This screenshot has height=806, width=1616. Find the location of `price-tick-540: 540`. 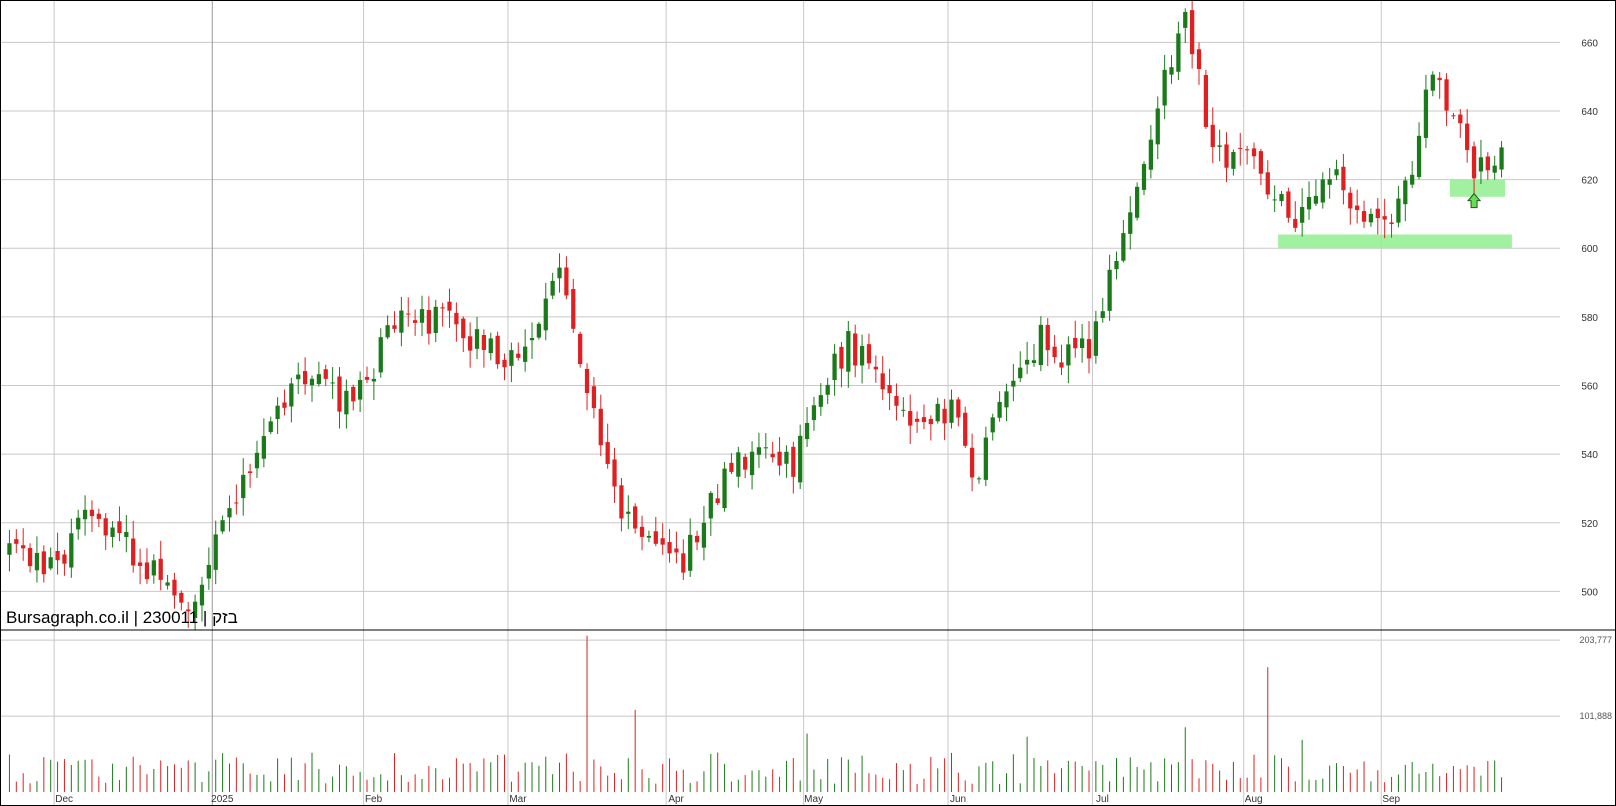

price-tick-540: 540 is located at coordinates (1589, 455).